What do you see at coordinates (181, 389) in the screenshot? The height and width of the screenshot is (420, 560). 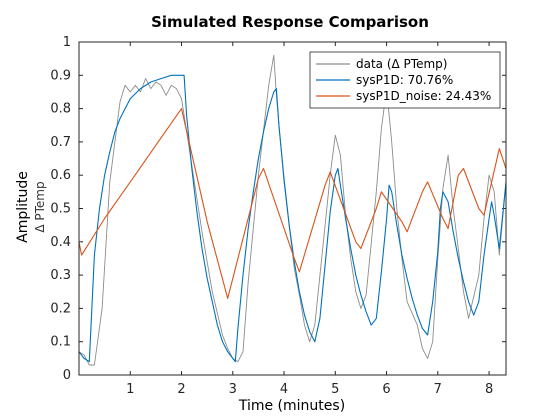 I see `x-tick-label: 2` at bounding box center [181, 389].